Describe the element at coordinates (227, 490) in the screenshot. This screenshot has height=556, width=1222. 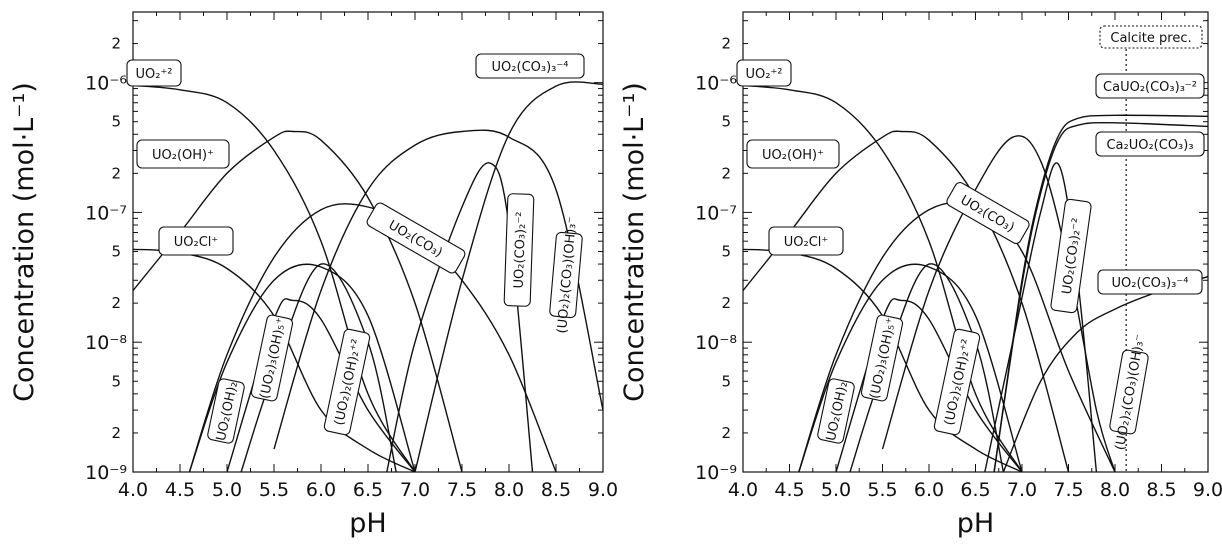
I see `x-tick-label: 5.0` at that location.